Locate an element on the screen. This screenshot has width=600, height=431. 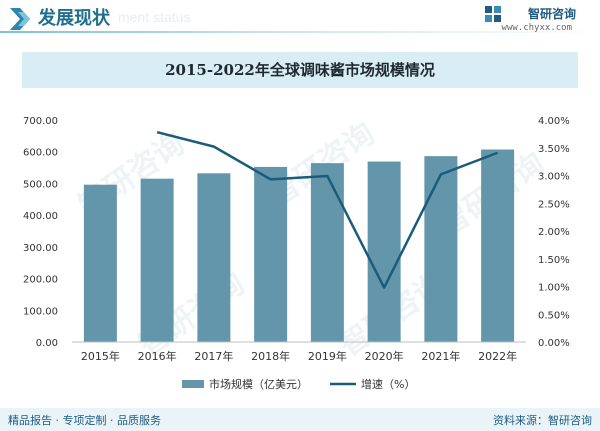
chart-legend: 市场规模（亿美元） 增速（%） is located at coordinates (298, 384).